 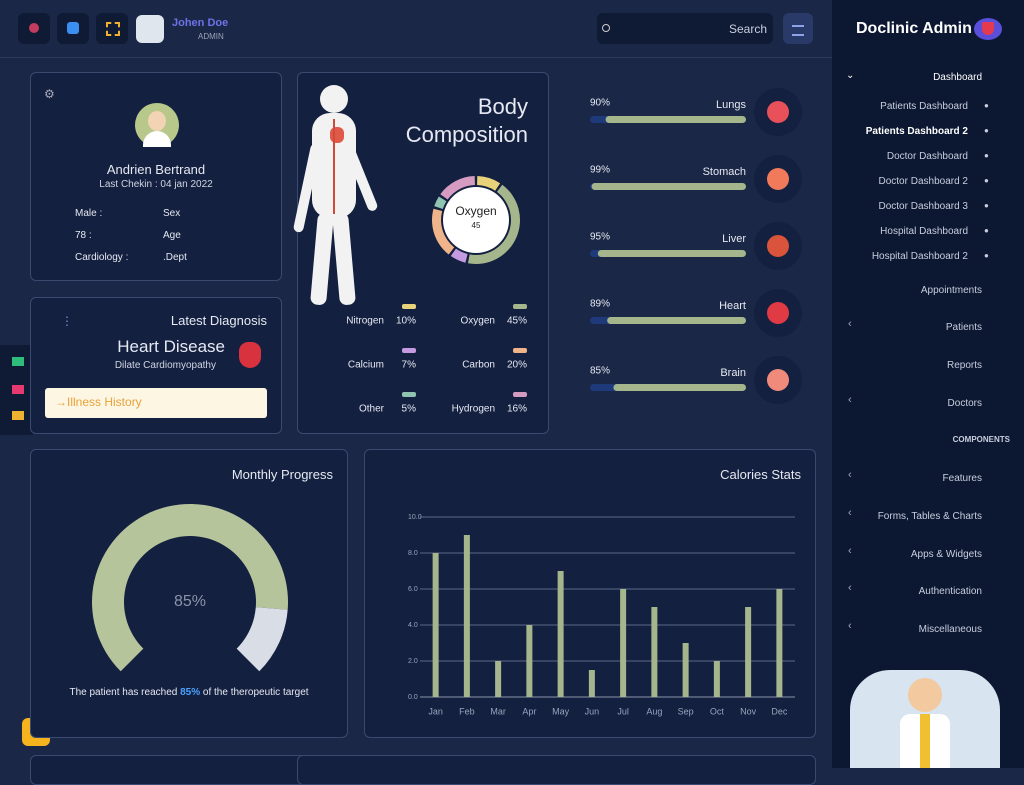 I want to click on menu-button, so click(x=798, y=28).